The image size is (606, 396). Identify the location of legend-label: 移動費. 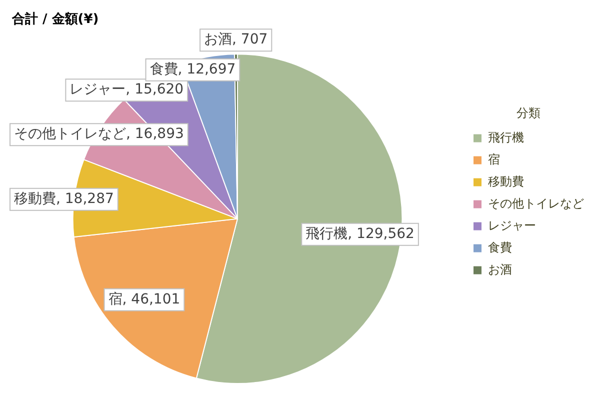
(506, 181).